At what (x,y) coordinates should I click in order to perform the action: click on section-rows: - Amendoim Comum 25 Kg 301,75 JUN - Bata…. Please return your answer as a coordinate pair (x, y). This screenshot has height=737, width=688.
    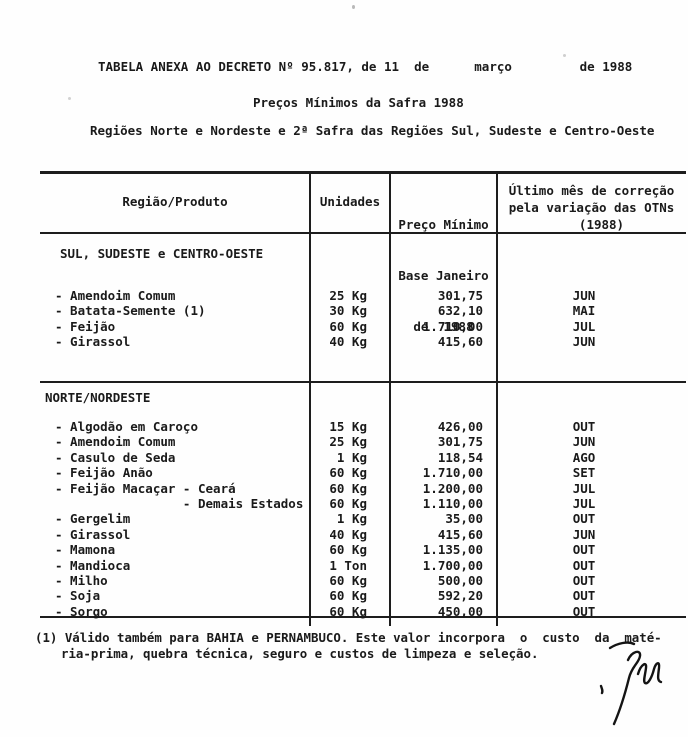
    Looking at the image, I should click on (363, 319).